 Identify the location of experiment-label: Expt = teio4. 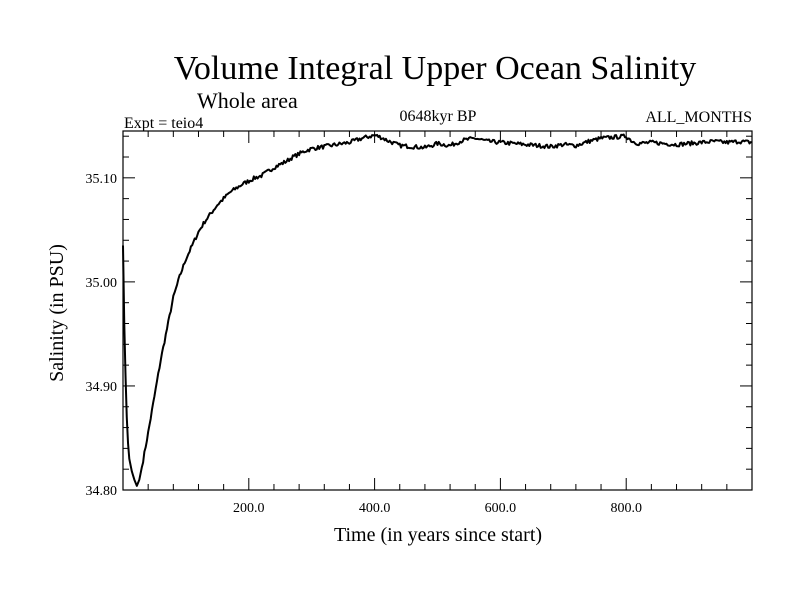
(163, 123).